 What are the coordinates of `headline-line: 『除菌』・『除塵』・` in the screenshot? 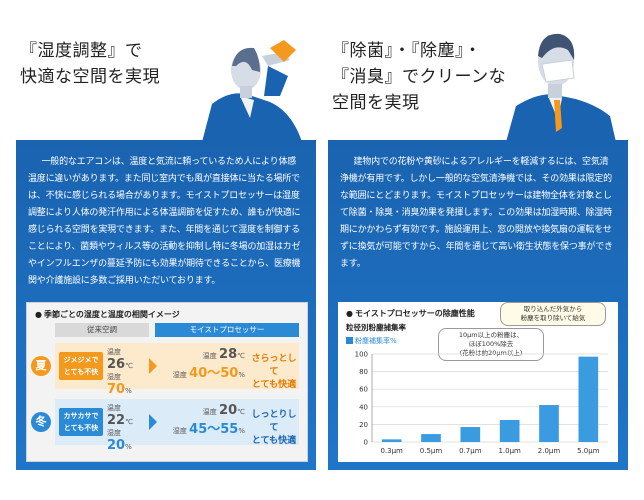 It's located at (407, 51).